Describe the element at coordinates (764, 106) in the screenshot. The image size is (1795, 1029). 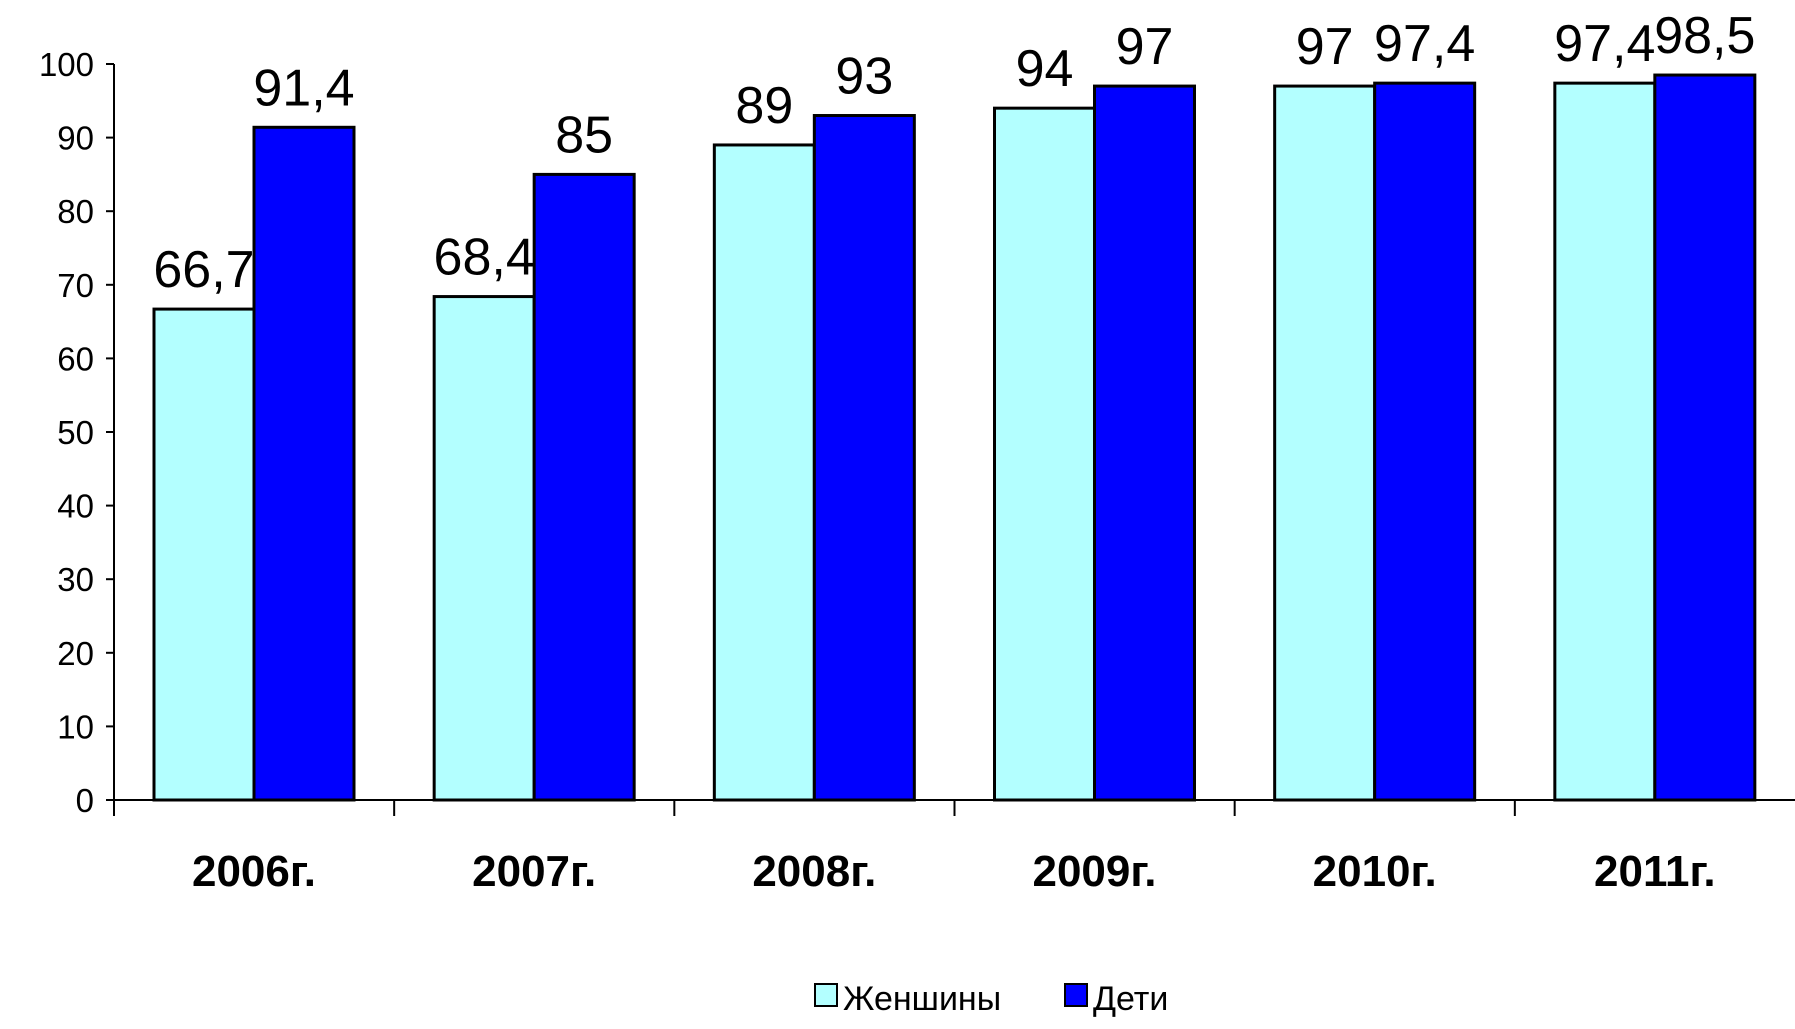
I see `data-label: 89` at that location.